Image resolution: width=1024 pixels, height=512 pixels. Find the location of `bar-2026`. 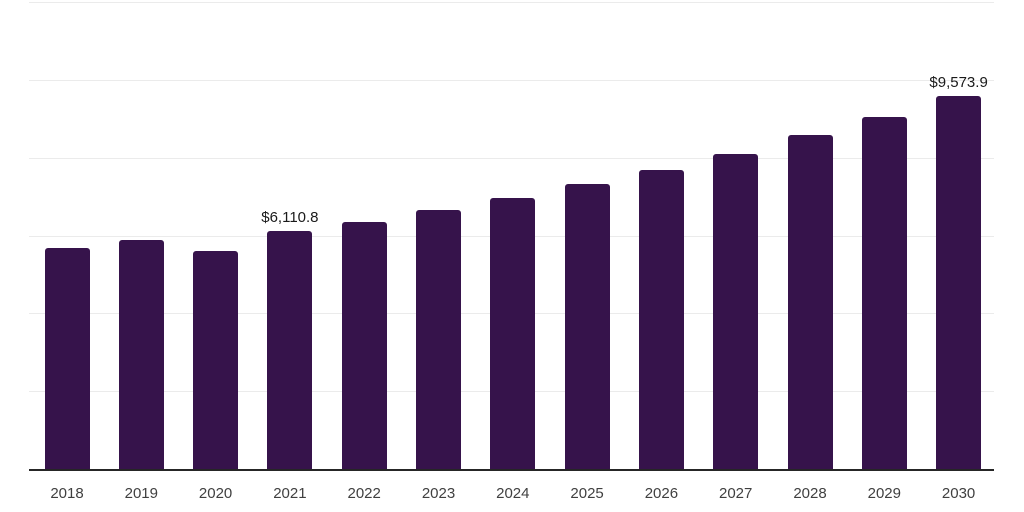

bar-2026 is located at coordinates (661, 319).